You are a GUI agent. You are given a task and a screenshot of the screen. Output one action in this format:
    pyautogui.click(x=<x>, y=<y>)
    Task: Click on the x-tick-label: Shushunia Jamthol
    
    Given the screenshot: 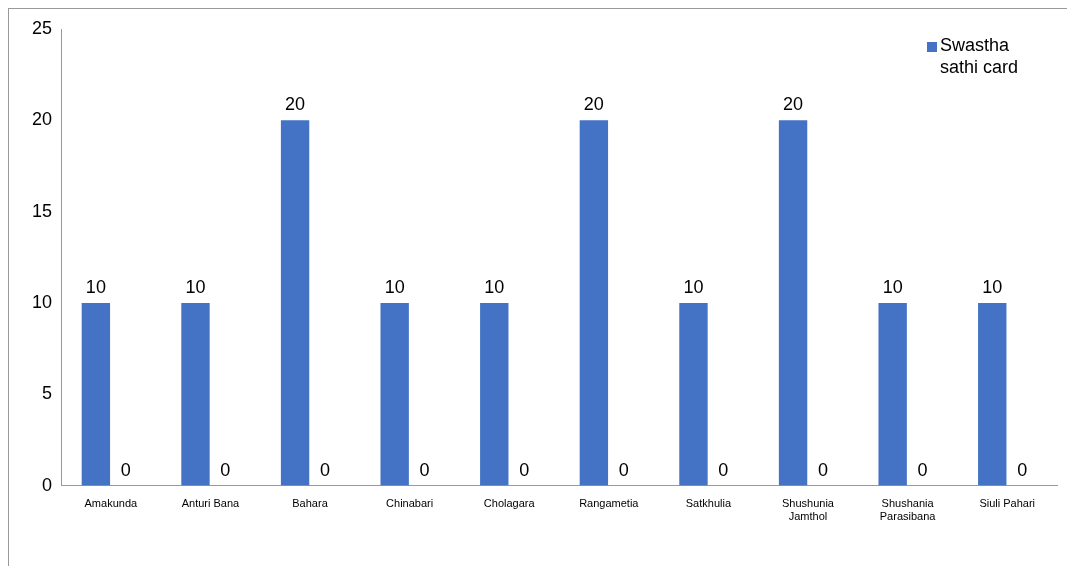 What is the action you would take?
    pyautogui.click(x=808, y=510)
    